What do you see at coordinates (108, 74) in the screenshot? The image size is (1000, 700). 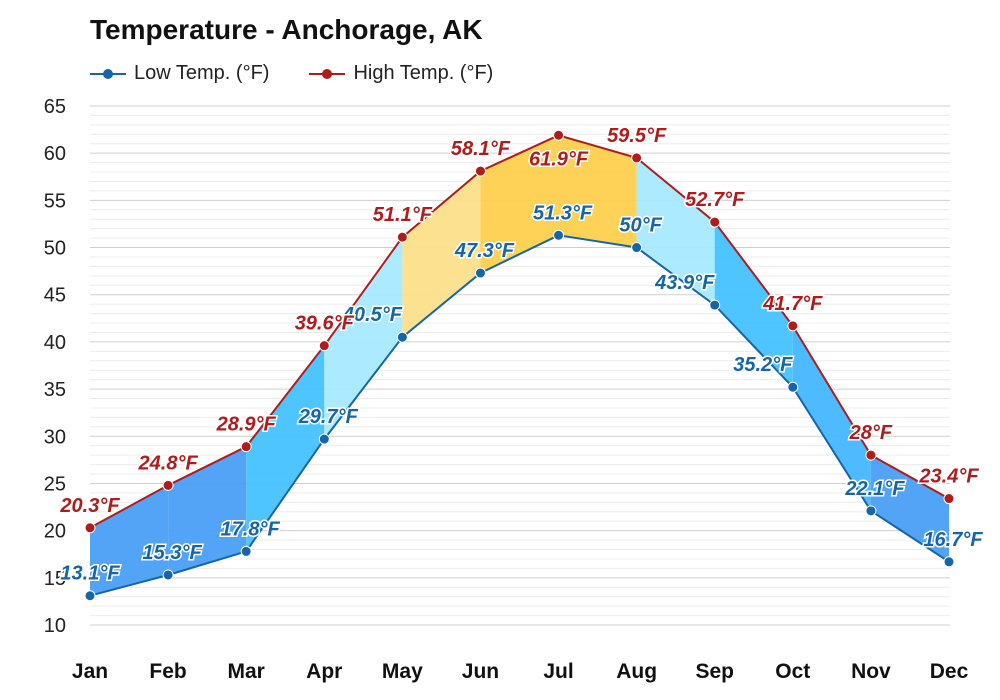 I see `legend-swatch-low` at bounding box center [108, 74].